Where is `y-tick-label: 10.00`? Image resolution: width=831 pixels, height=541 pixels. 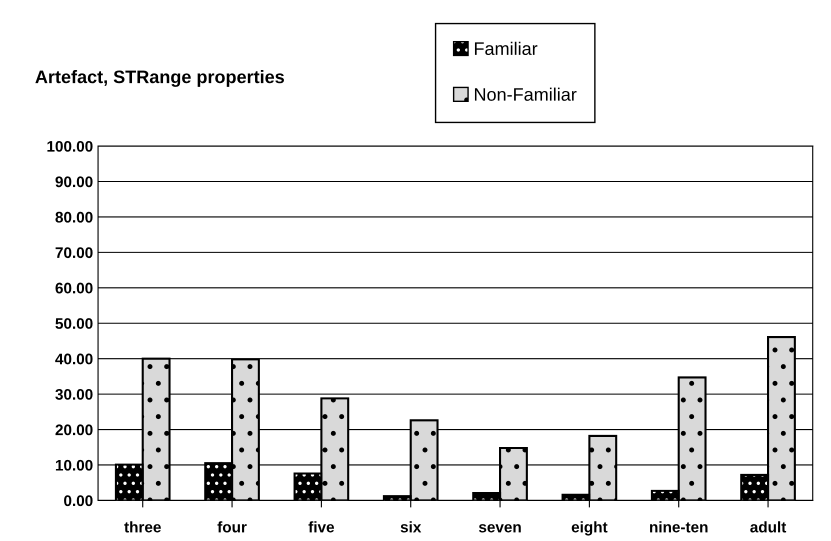 y-tick-label: 10.00 is located at coordinates (74, 465).